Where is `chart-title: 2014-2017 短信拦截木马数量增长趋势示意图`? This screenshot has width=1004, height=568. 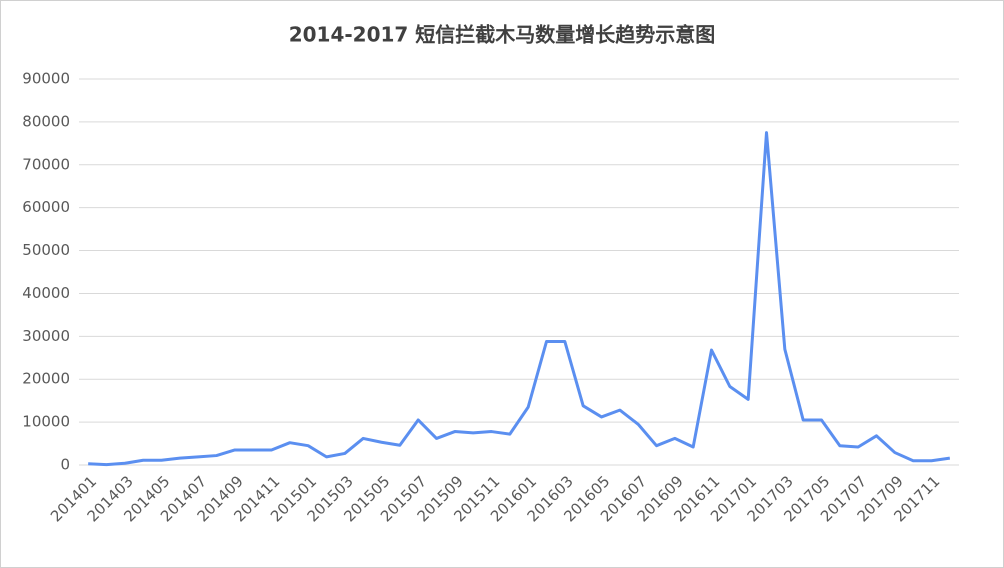 chart-title: 2014-2017 短信拦截木马数量增长趋势示意图 is located at coordinates (502, 35).